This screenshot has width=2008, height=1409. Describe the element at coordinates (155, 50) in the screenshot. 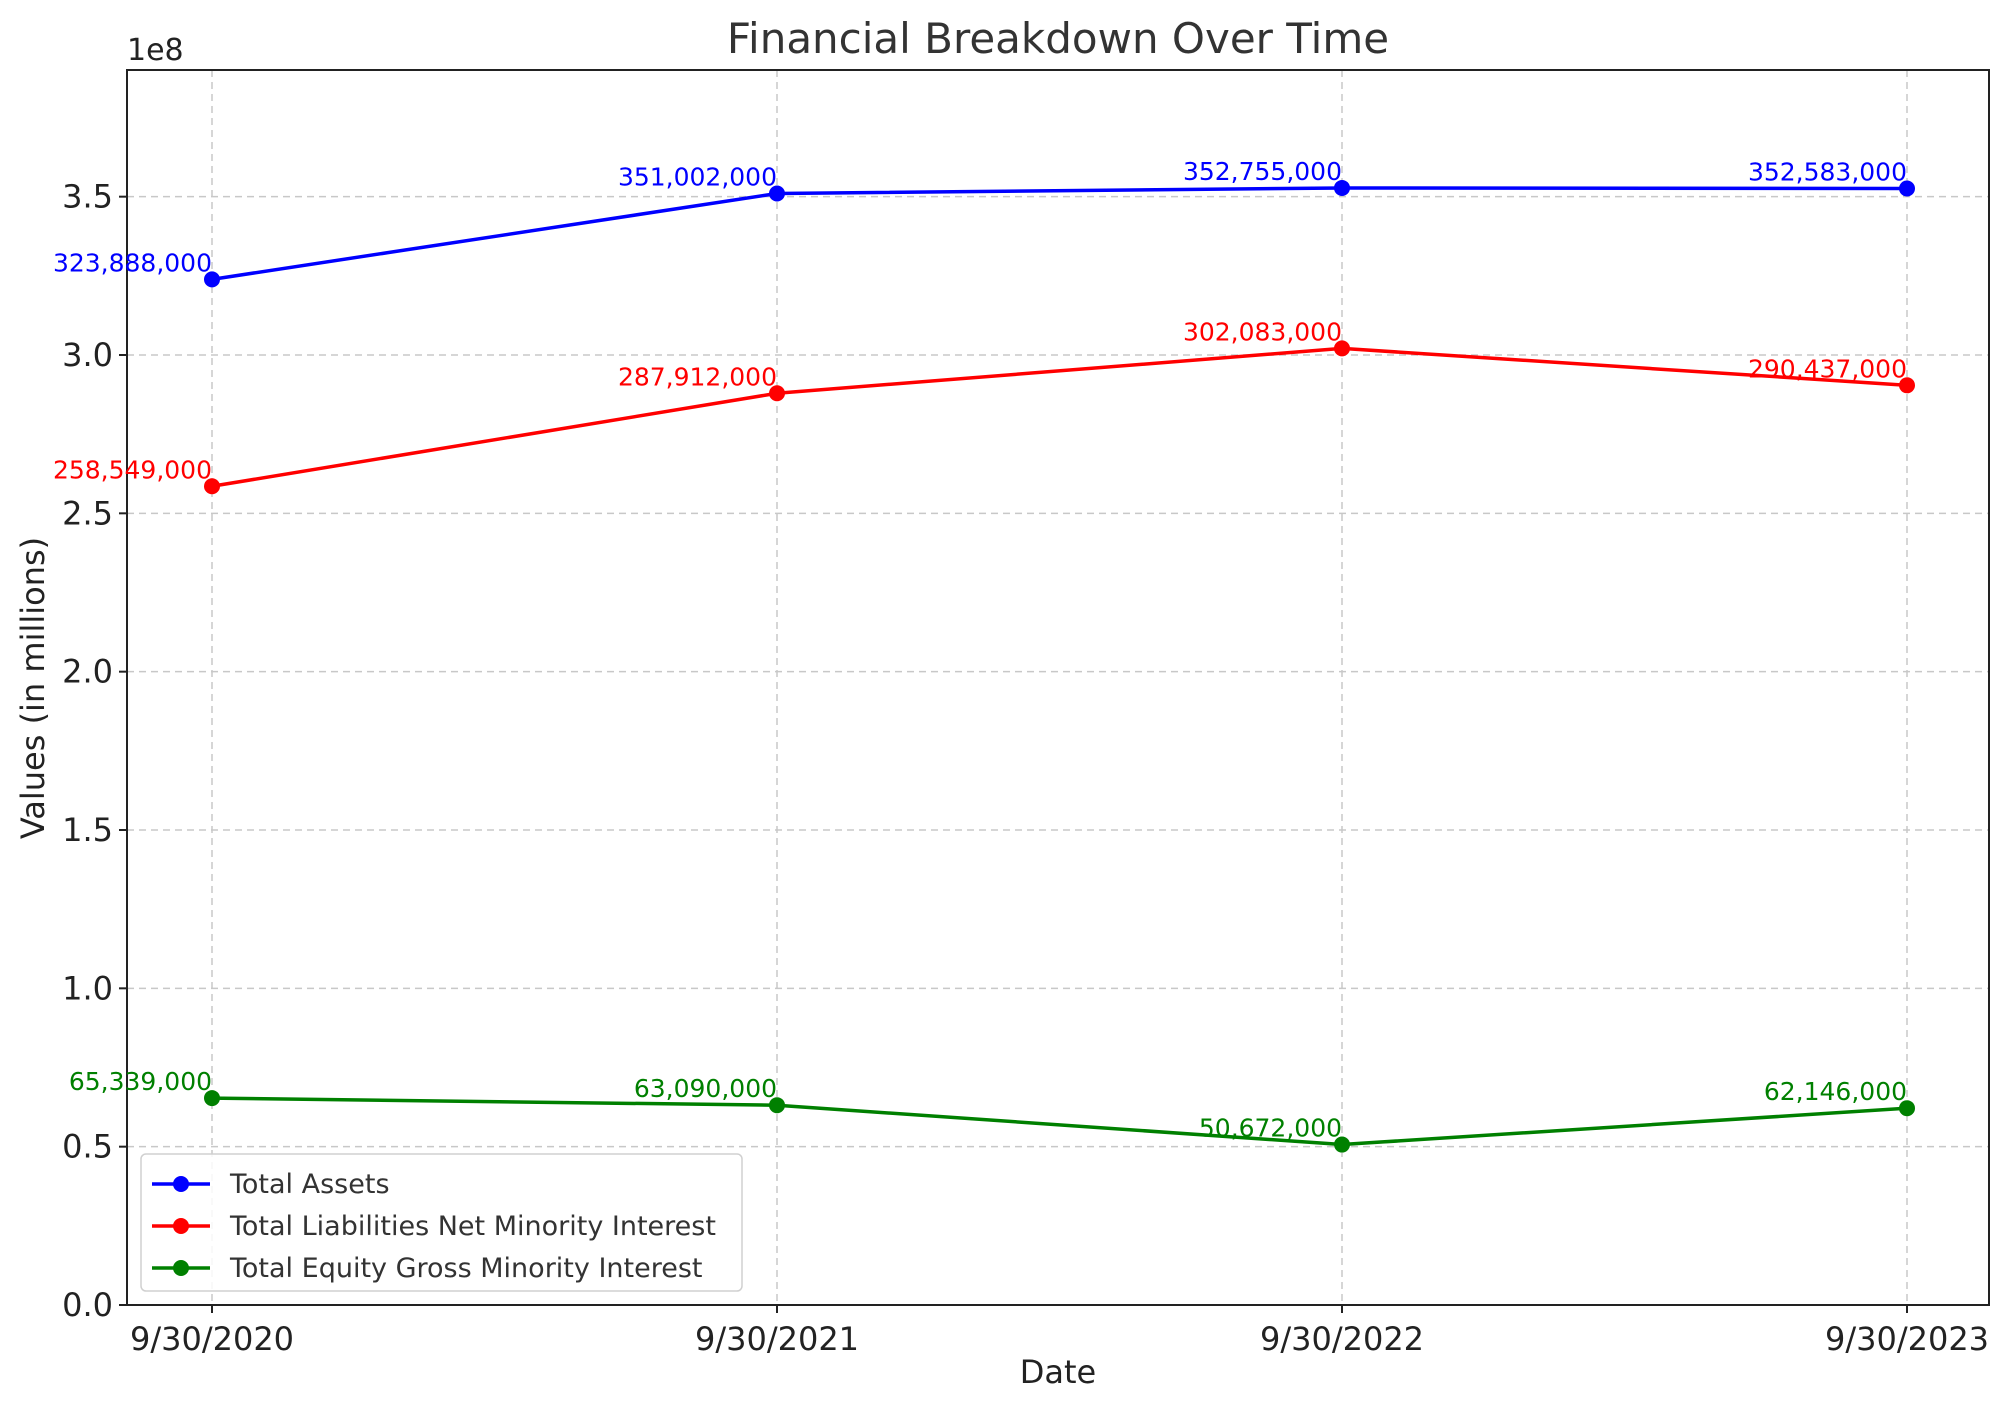

I see `y-axis-offset-label: 1e8` at that location.